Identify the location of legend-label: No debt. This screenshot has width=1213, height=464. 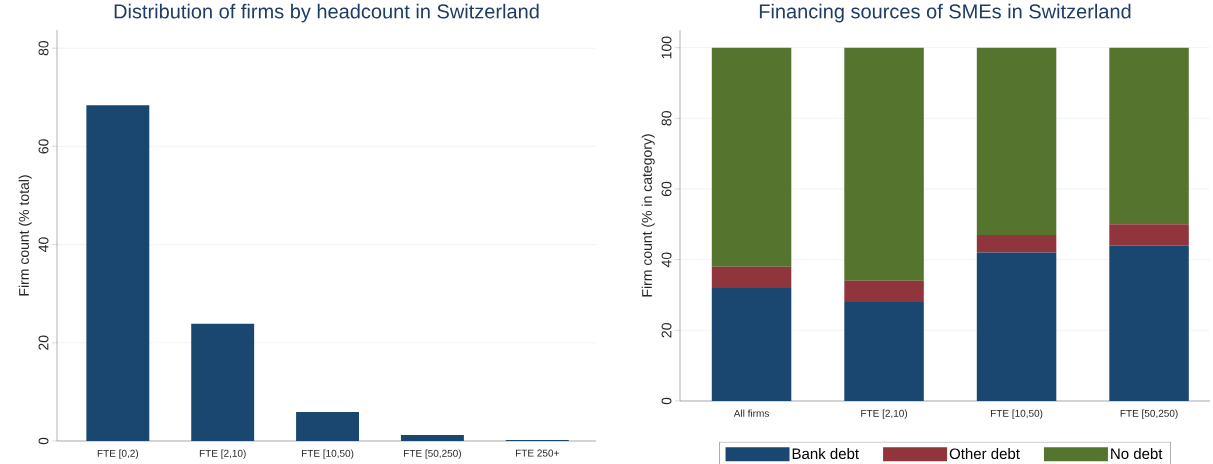
(1137, 454).